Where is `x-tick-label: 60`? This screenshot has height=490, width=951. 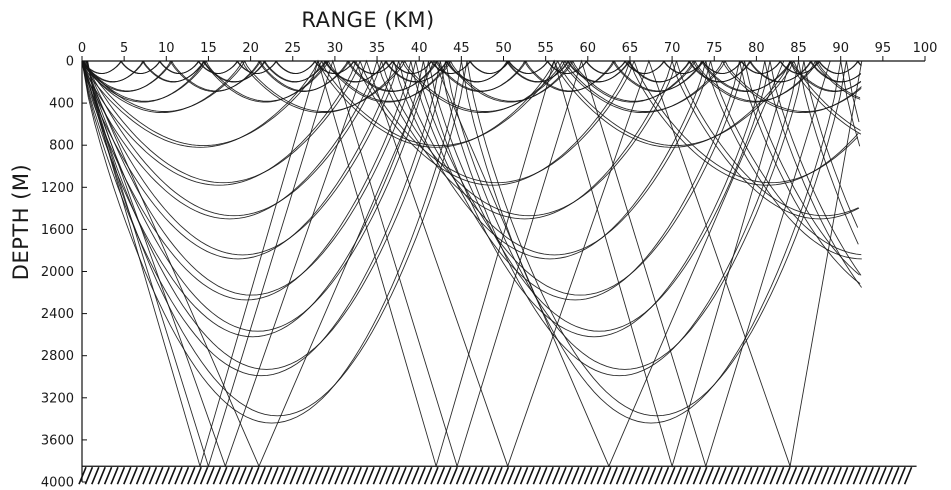 x-tick-label: 60 is located at coordinates (588, 48).